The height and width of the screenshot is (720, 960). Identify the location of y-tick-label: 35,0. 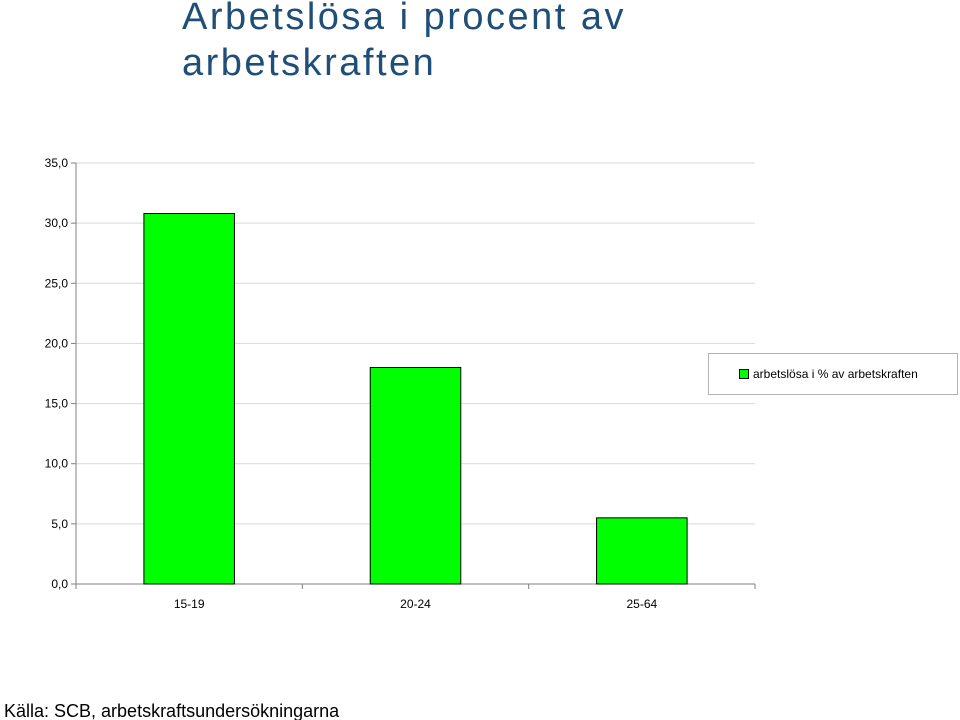
(57, 163).